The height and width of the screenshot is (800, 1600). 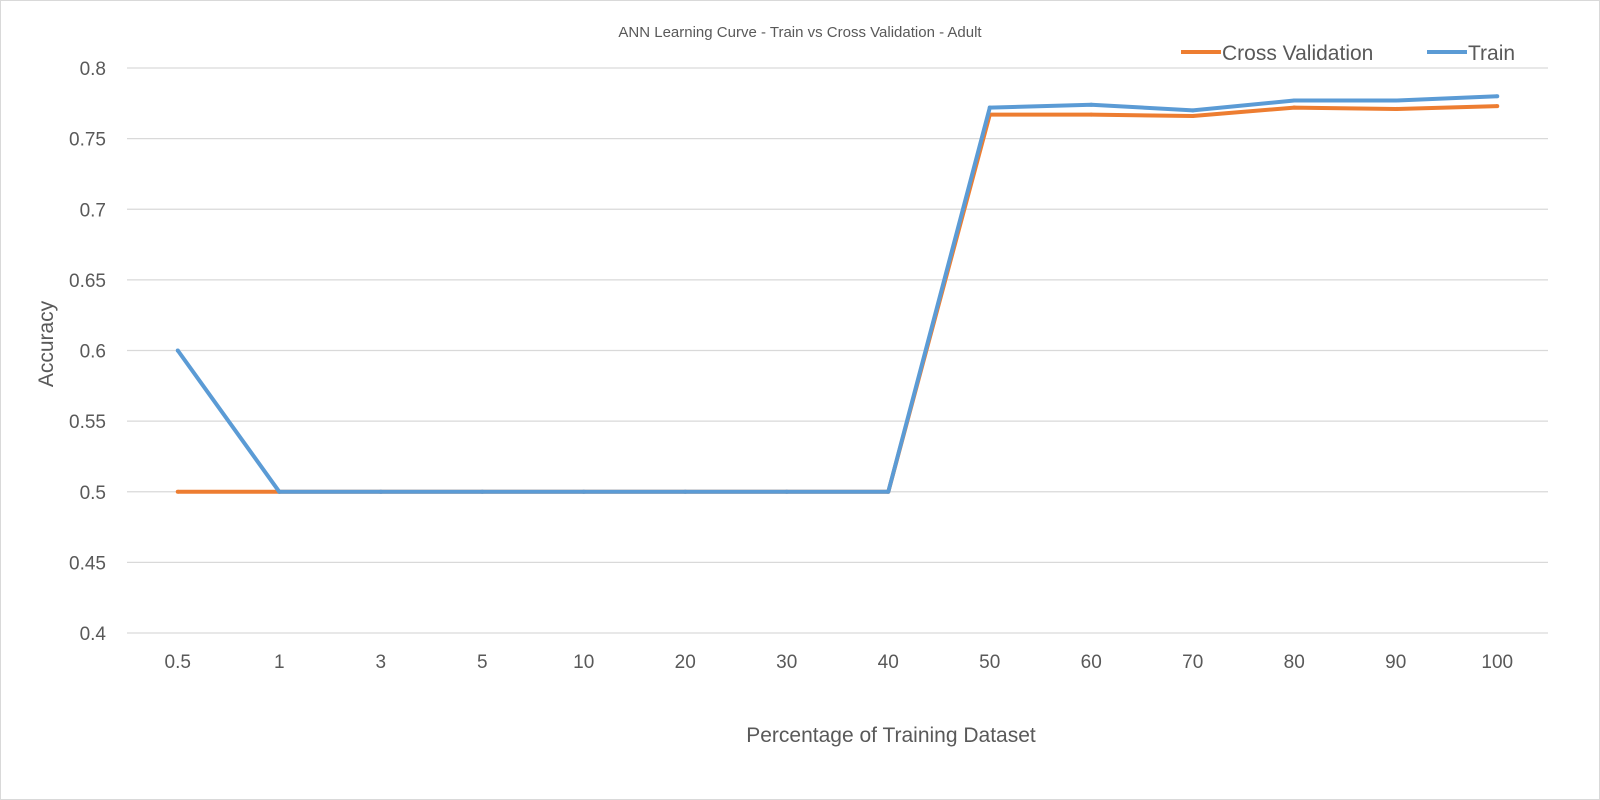 I want to click on legend-item-train: Train, so click(x=1471, y=53).